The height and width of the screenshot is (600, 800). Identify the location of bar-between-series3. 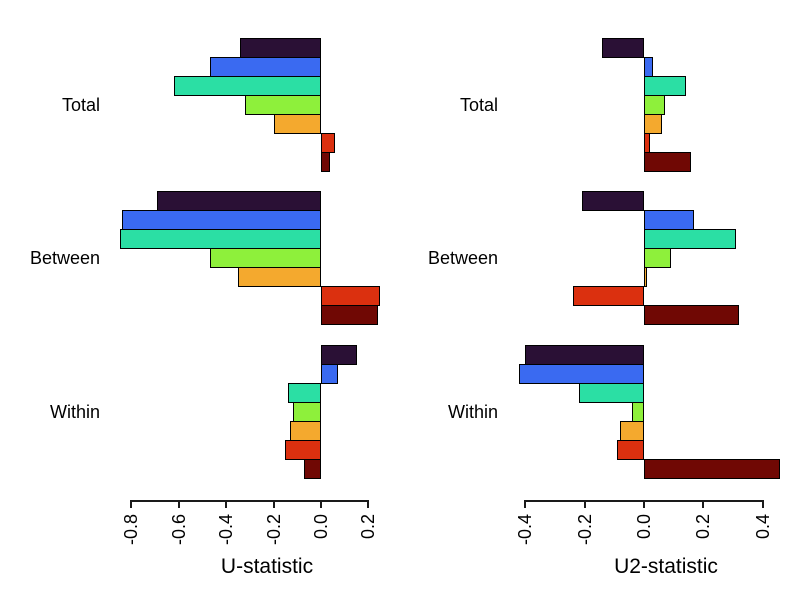
(690, 239).